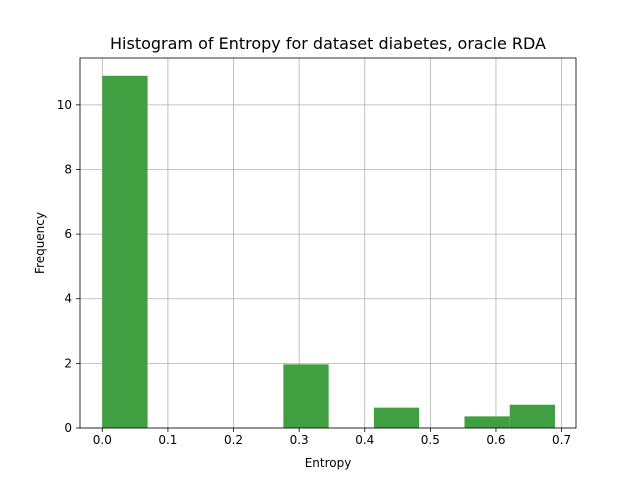 This screenshot has width=640, height=480. I want to click on x-tick-label: 0.6, so click(495, 440).